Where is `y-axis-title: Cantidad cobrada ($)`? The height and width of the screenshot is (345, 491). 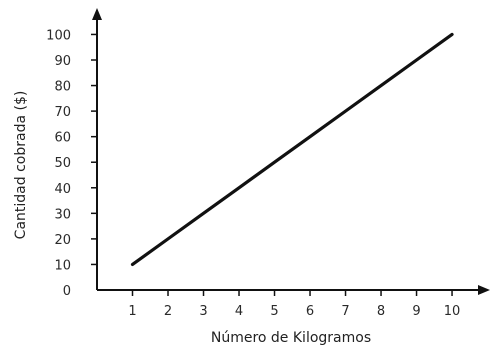 y-axis-title: Cantidad cobrada ($) is located at coordinates (21, 165).